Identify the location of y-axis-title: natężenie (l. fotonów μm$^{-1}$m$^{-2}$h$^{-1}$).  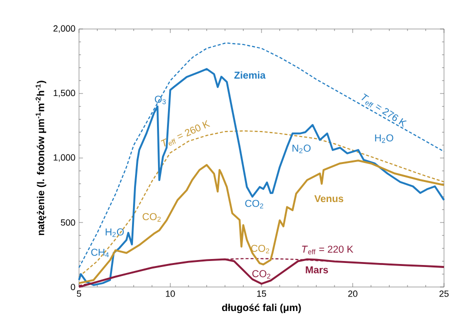
(41, 158).